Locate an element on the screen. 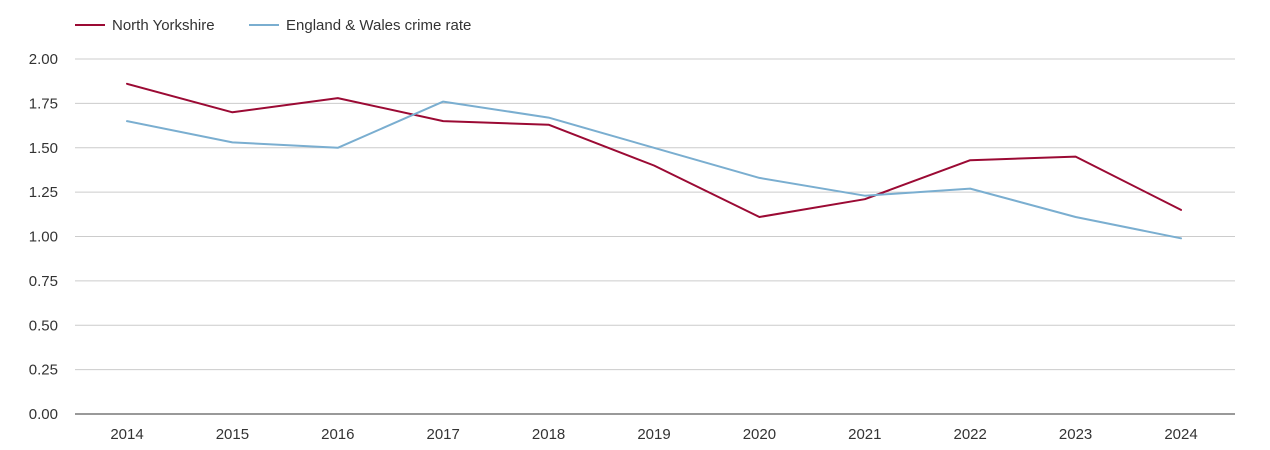 Image resolution: width=1270 pixels, height=450 pixels. legend-label: England & Wales crime rate is located at coordinates (378, 25).